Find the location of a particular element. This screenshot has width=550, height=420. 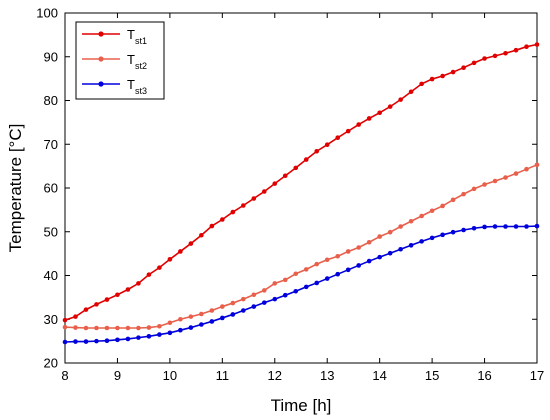

legend-label-main: T is located at coordinates (131, 34).